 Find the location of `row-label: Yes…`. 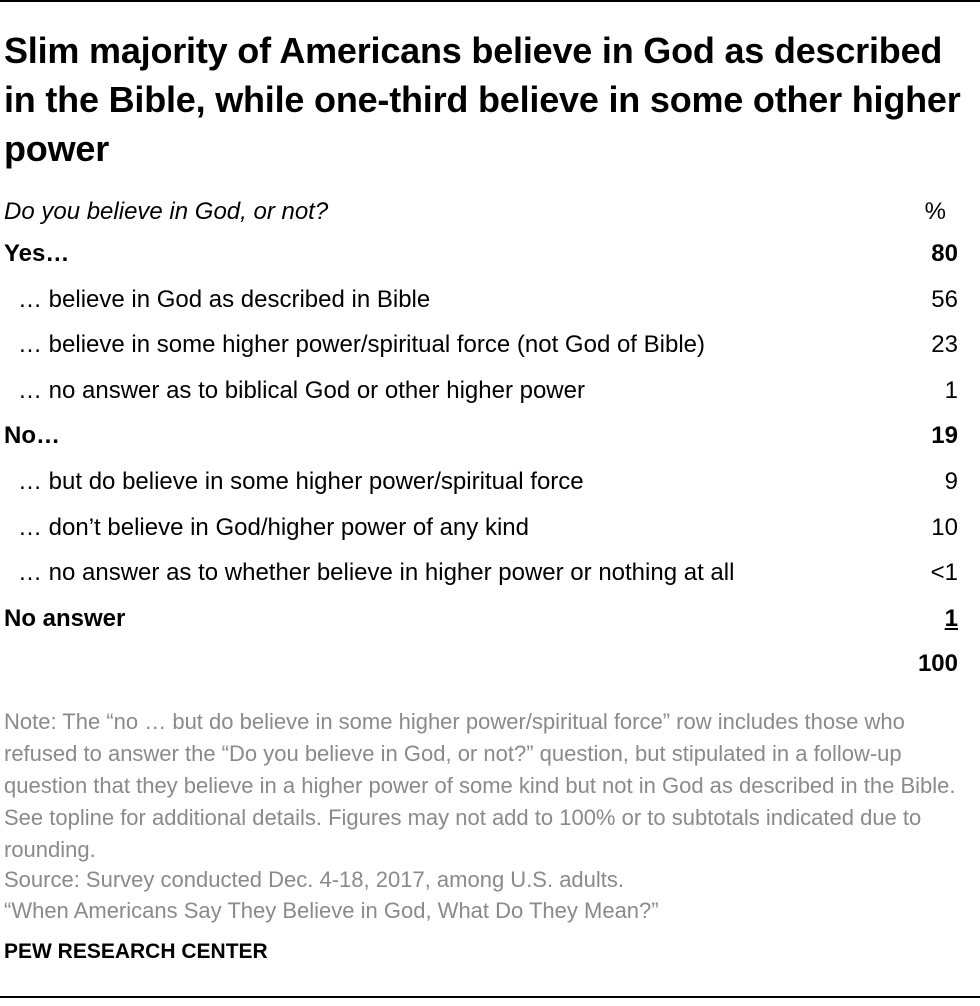

row-label: Yes… is located at coordinates (37, 253).